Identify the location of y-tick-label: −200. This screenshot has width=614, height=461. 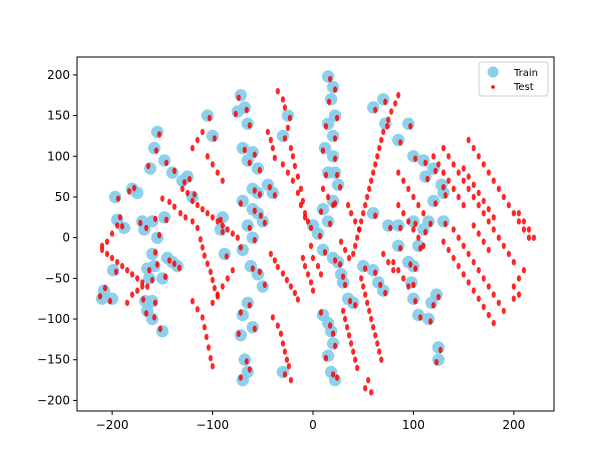
(53, 400).